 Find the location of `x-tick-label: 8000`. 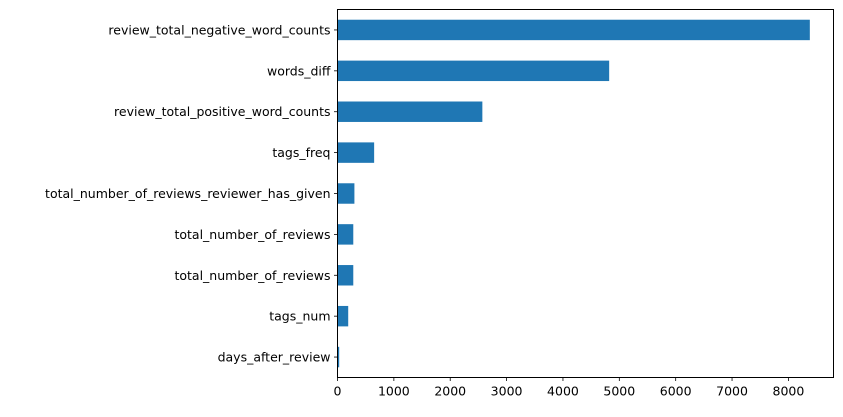

x-tick-label: 8000 is located at coordinates (789, 391).